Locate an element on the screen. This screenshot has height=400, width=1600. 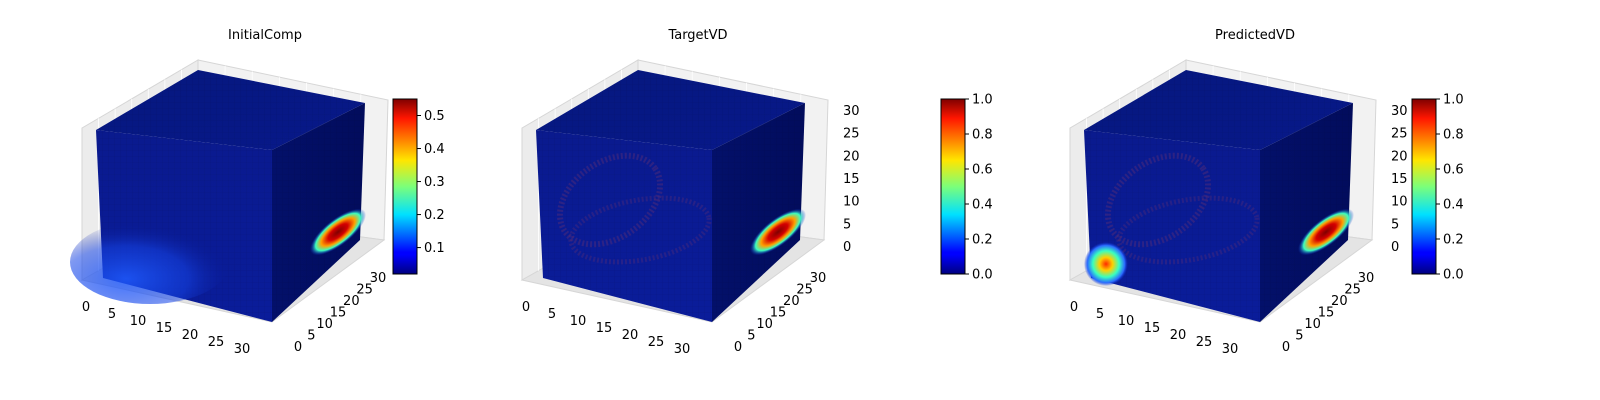
panel-title: InitialComp is located at coordinates (265, 35).